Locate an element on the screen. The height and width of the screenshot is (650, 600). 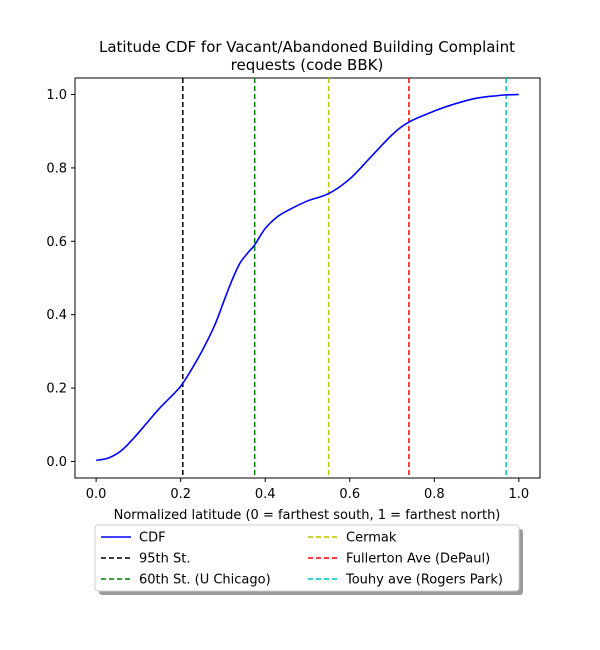
y-axis-ticks: 0.0 0.2 0.4 0.6 0.8 1.0 is located at coordinates (60, 279).